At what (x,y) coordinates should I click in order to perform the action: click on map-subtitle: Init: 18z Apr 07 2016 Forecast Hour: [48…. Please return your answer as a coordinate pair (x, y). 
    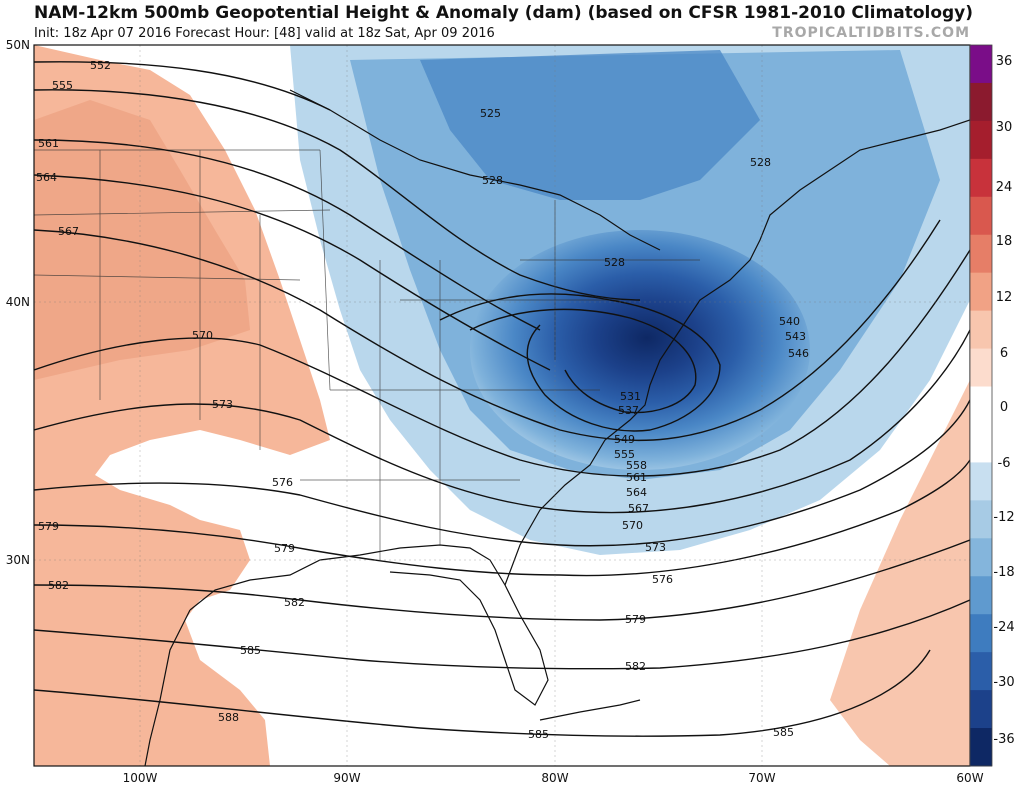
    Looking at the image, I should click on (264, 33).